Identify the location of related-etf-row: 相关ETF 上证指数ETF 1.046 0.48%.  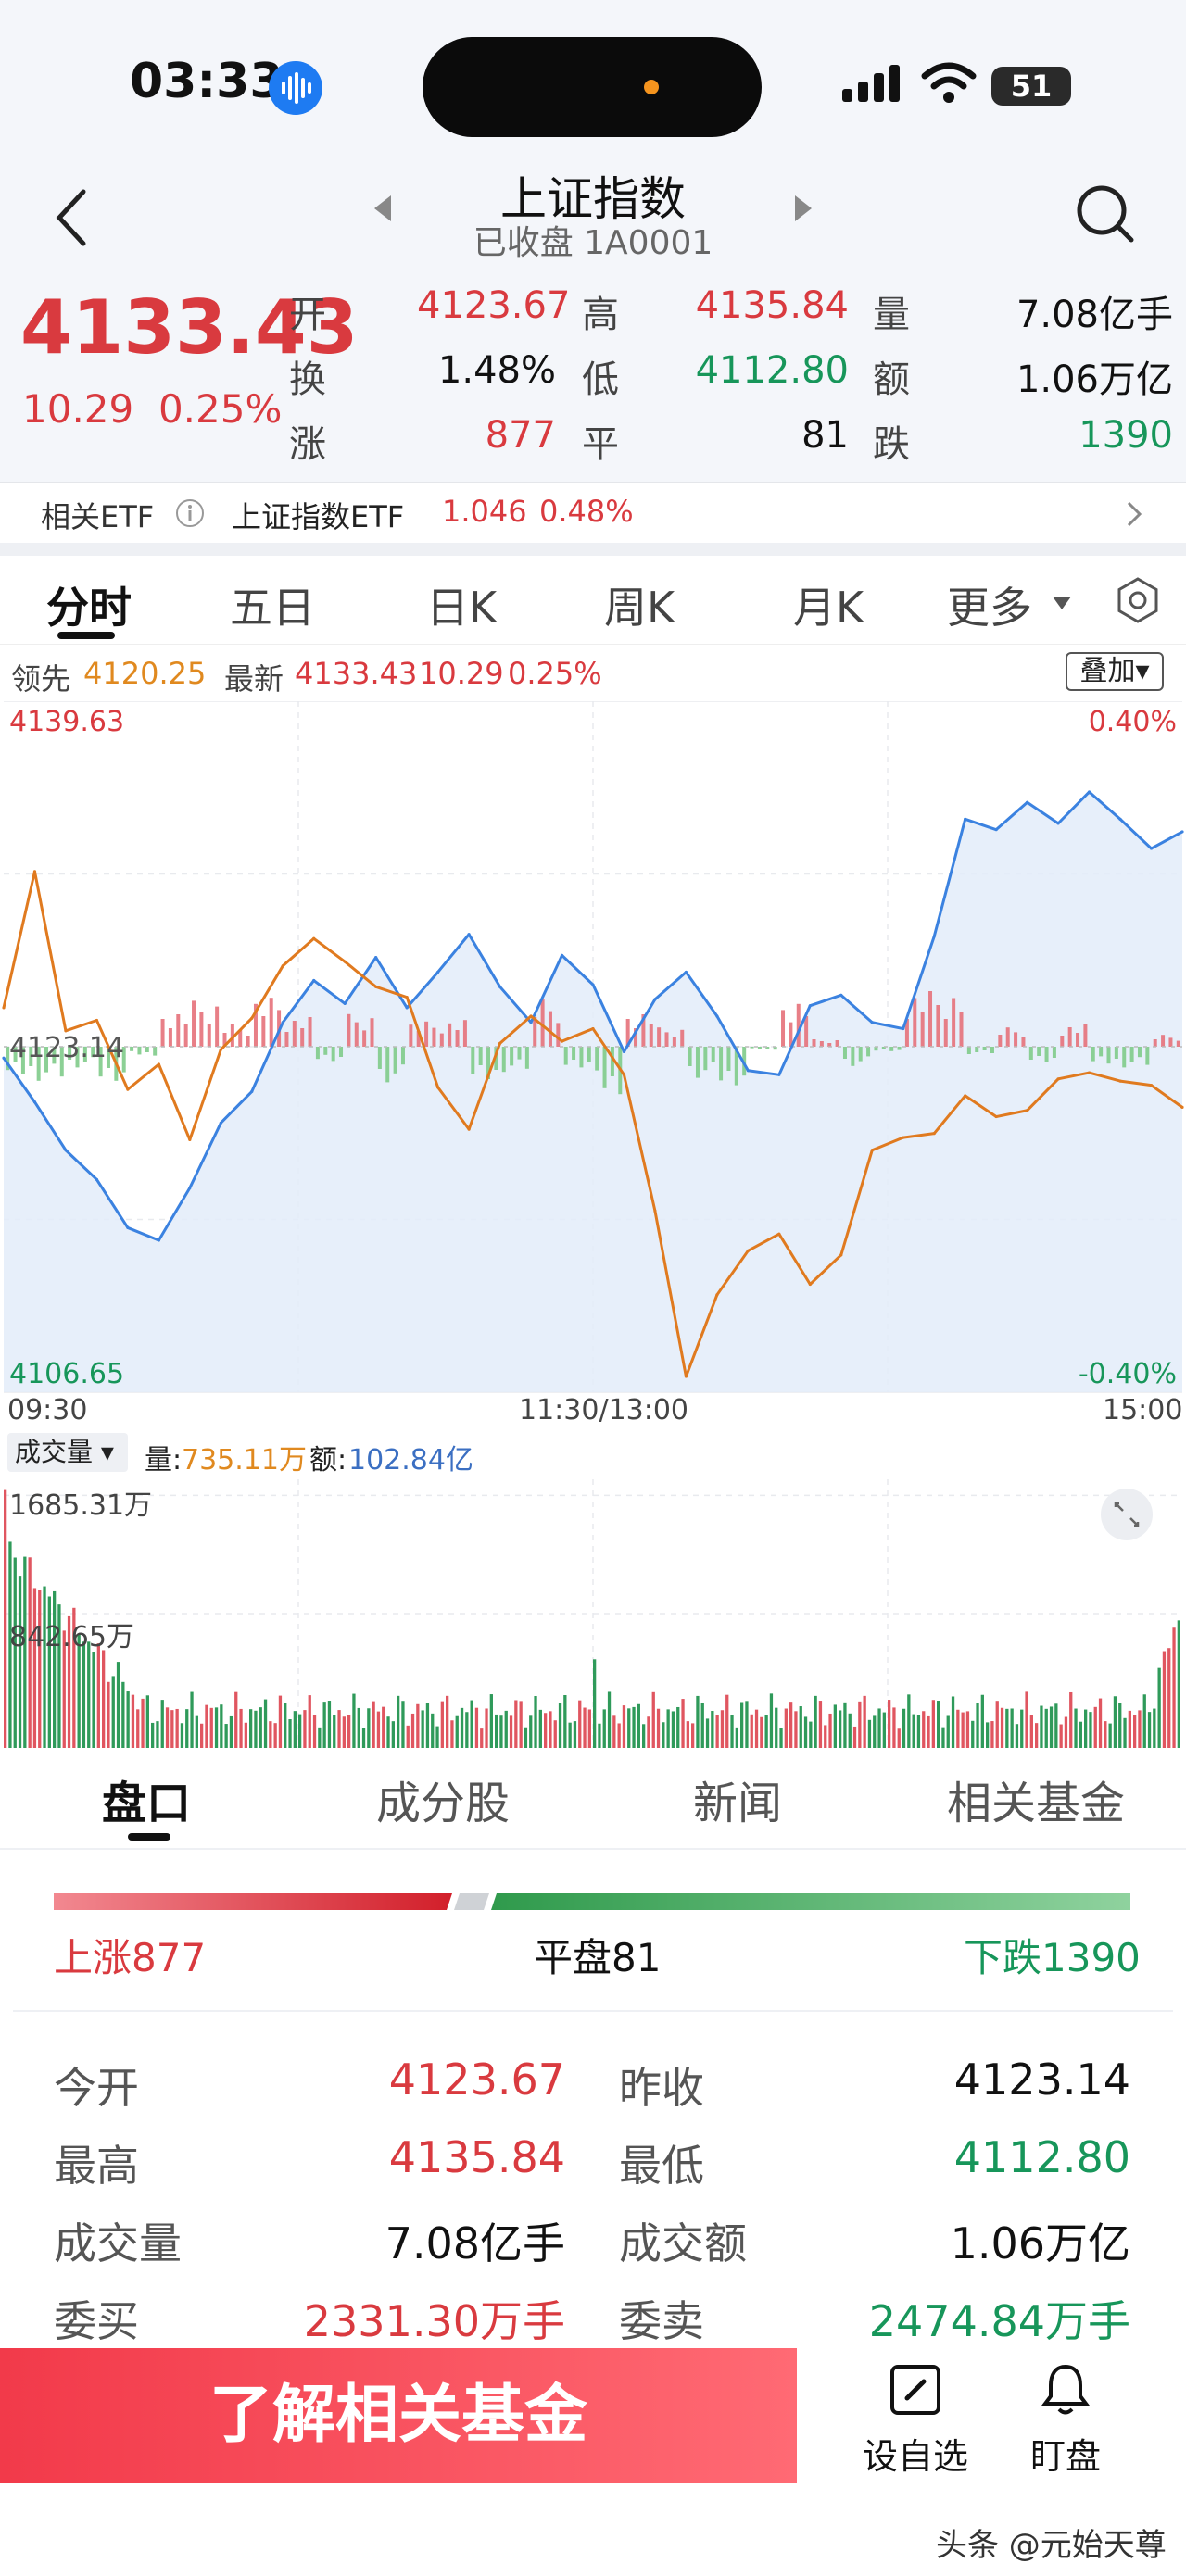
(593, 512).